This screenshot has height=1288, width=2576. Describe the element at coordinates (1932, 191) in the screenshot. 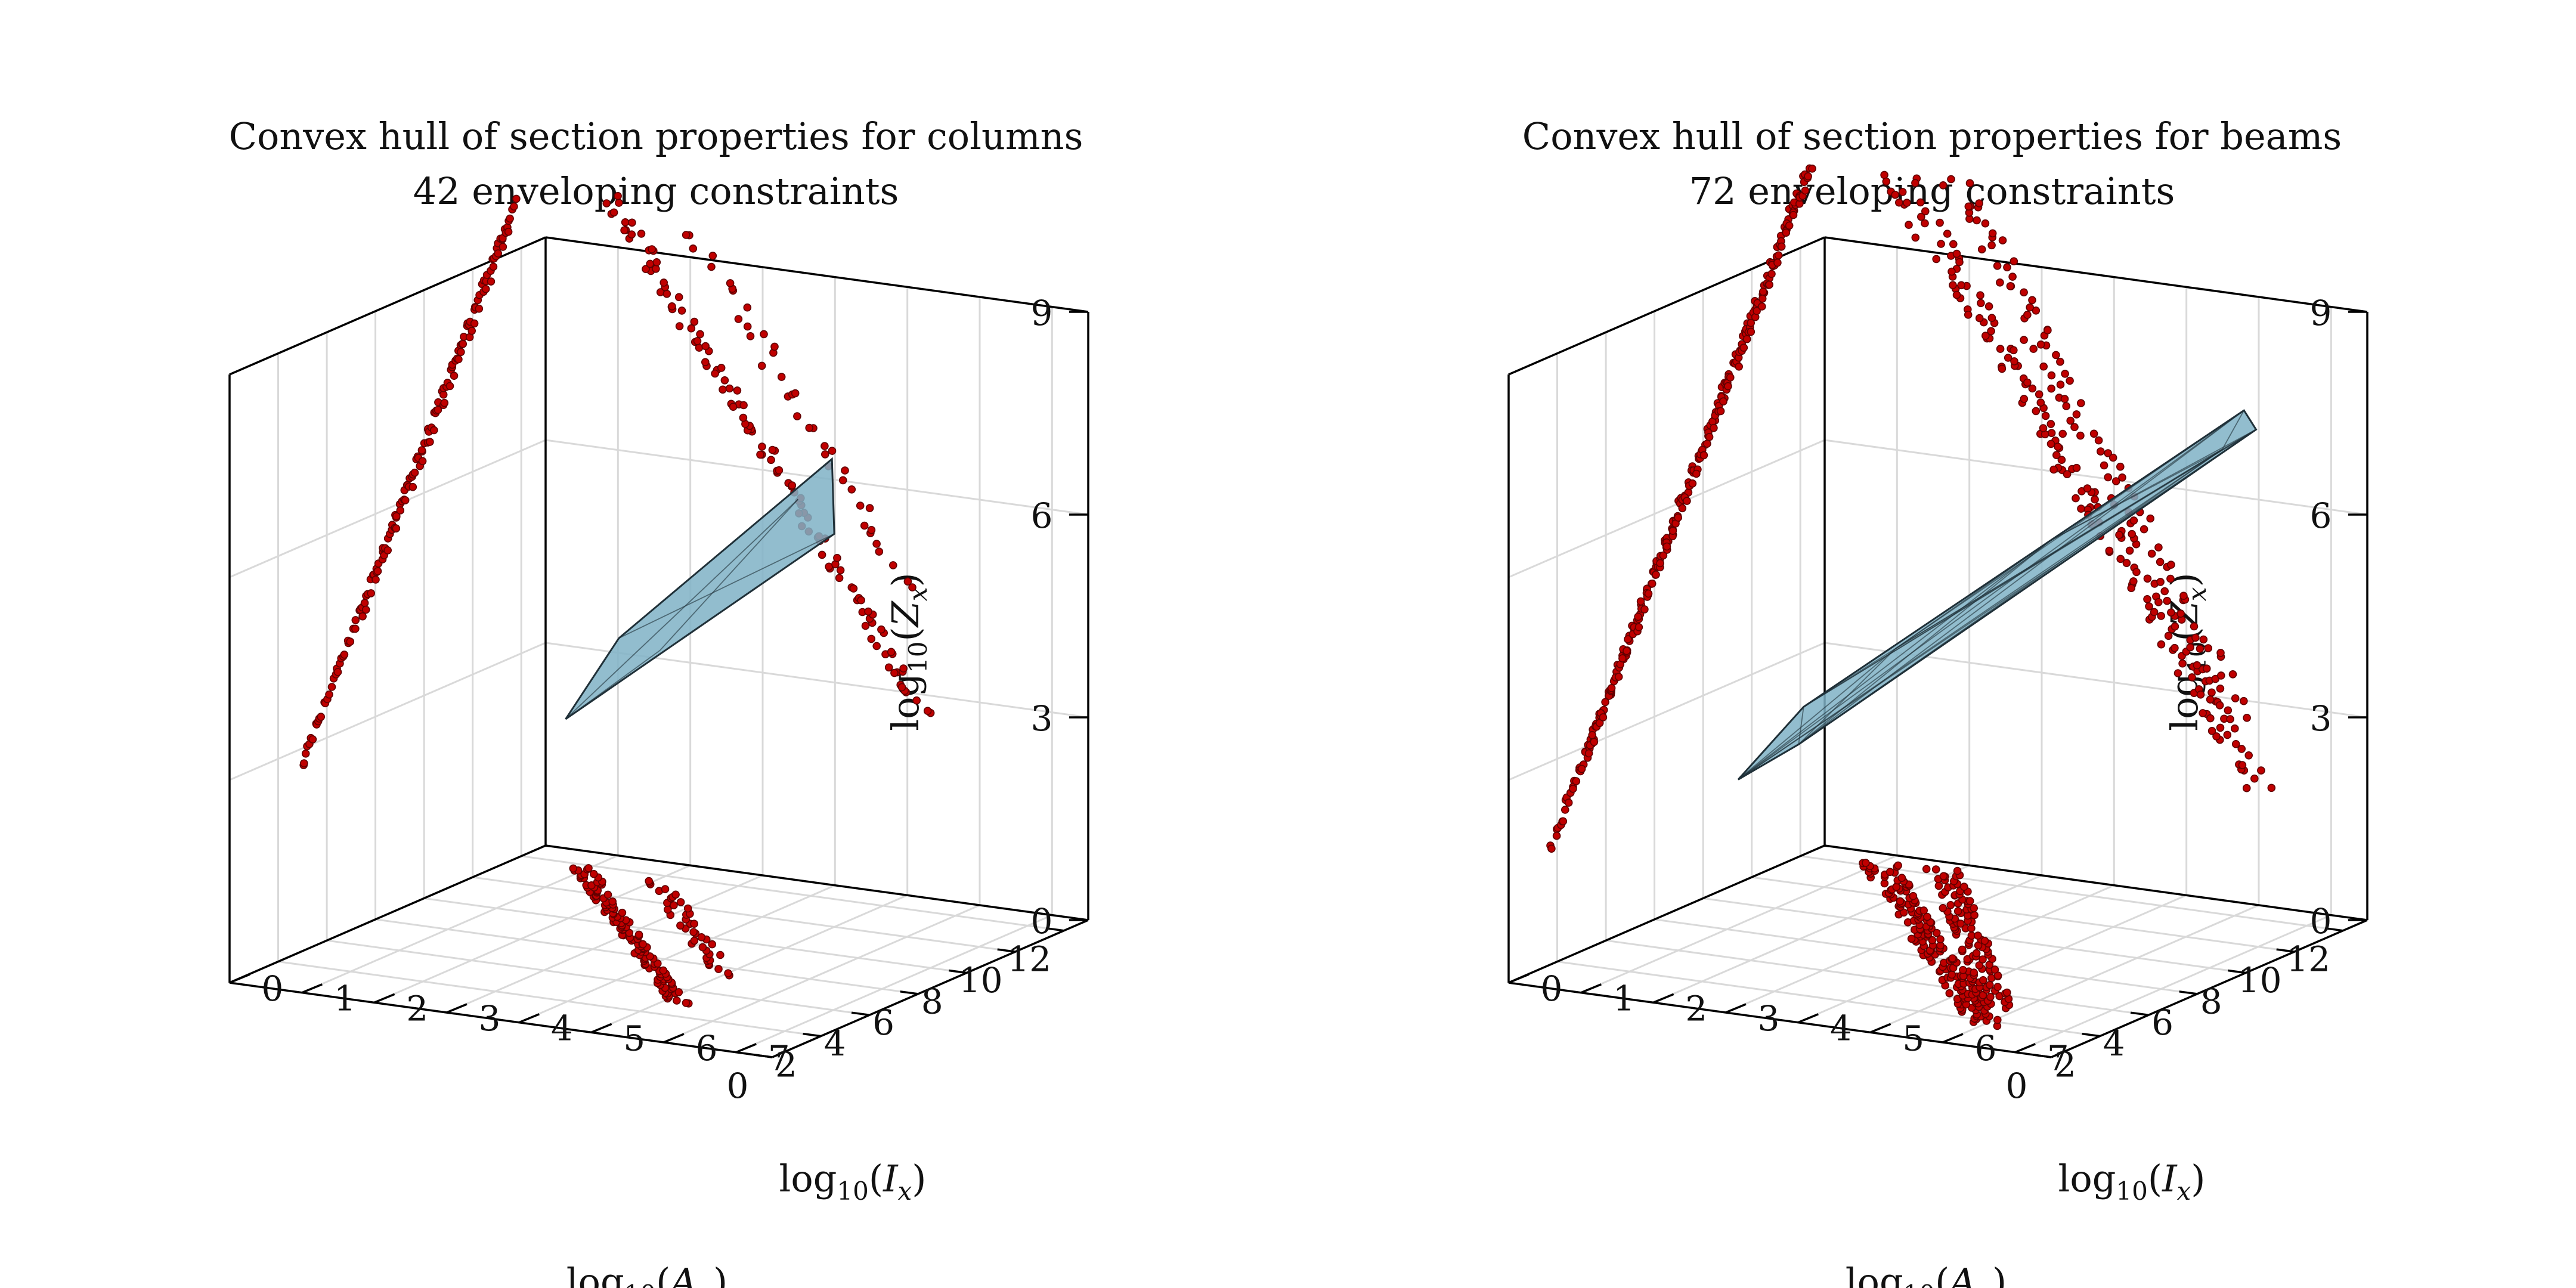

I see `chart-subtitle: 72 enveloping constraints` at that location.